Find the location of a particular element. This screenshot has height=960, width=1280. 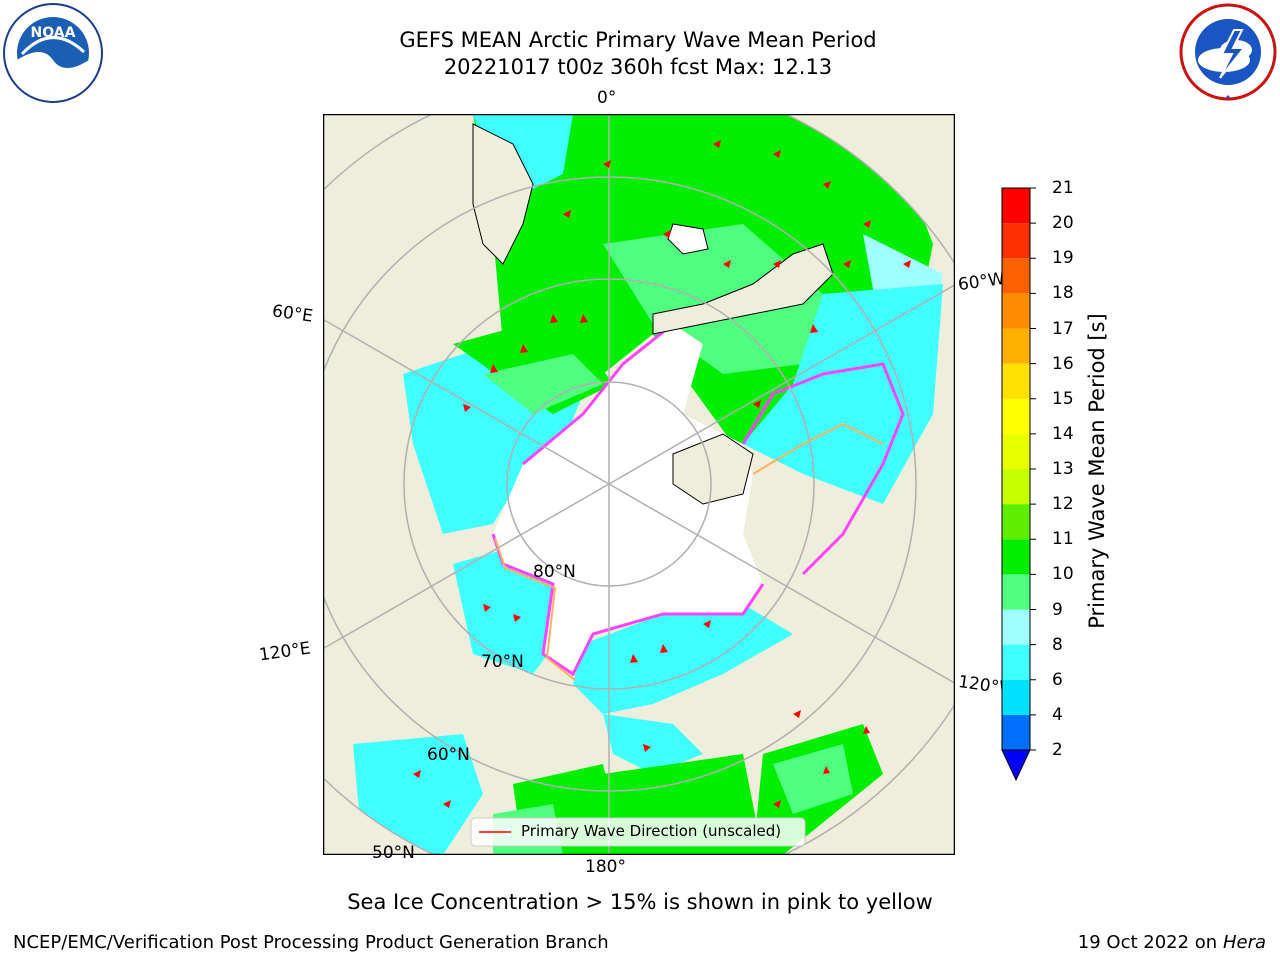

lon-label-0: 0° is located at coordinates (607, 98).